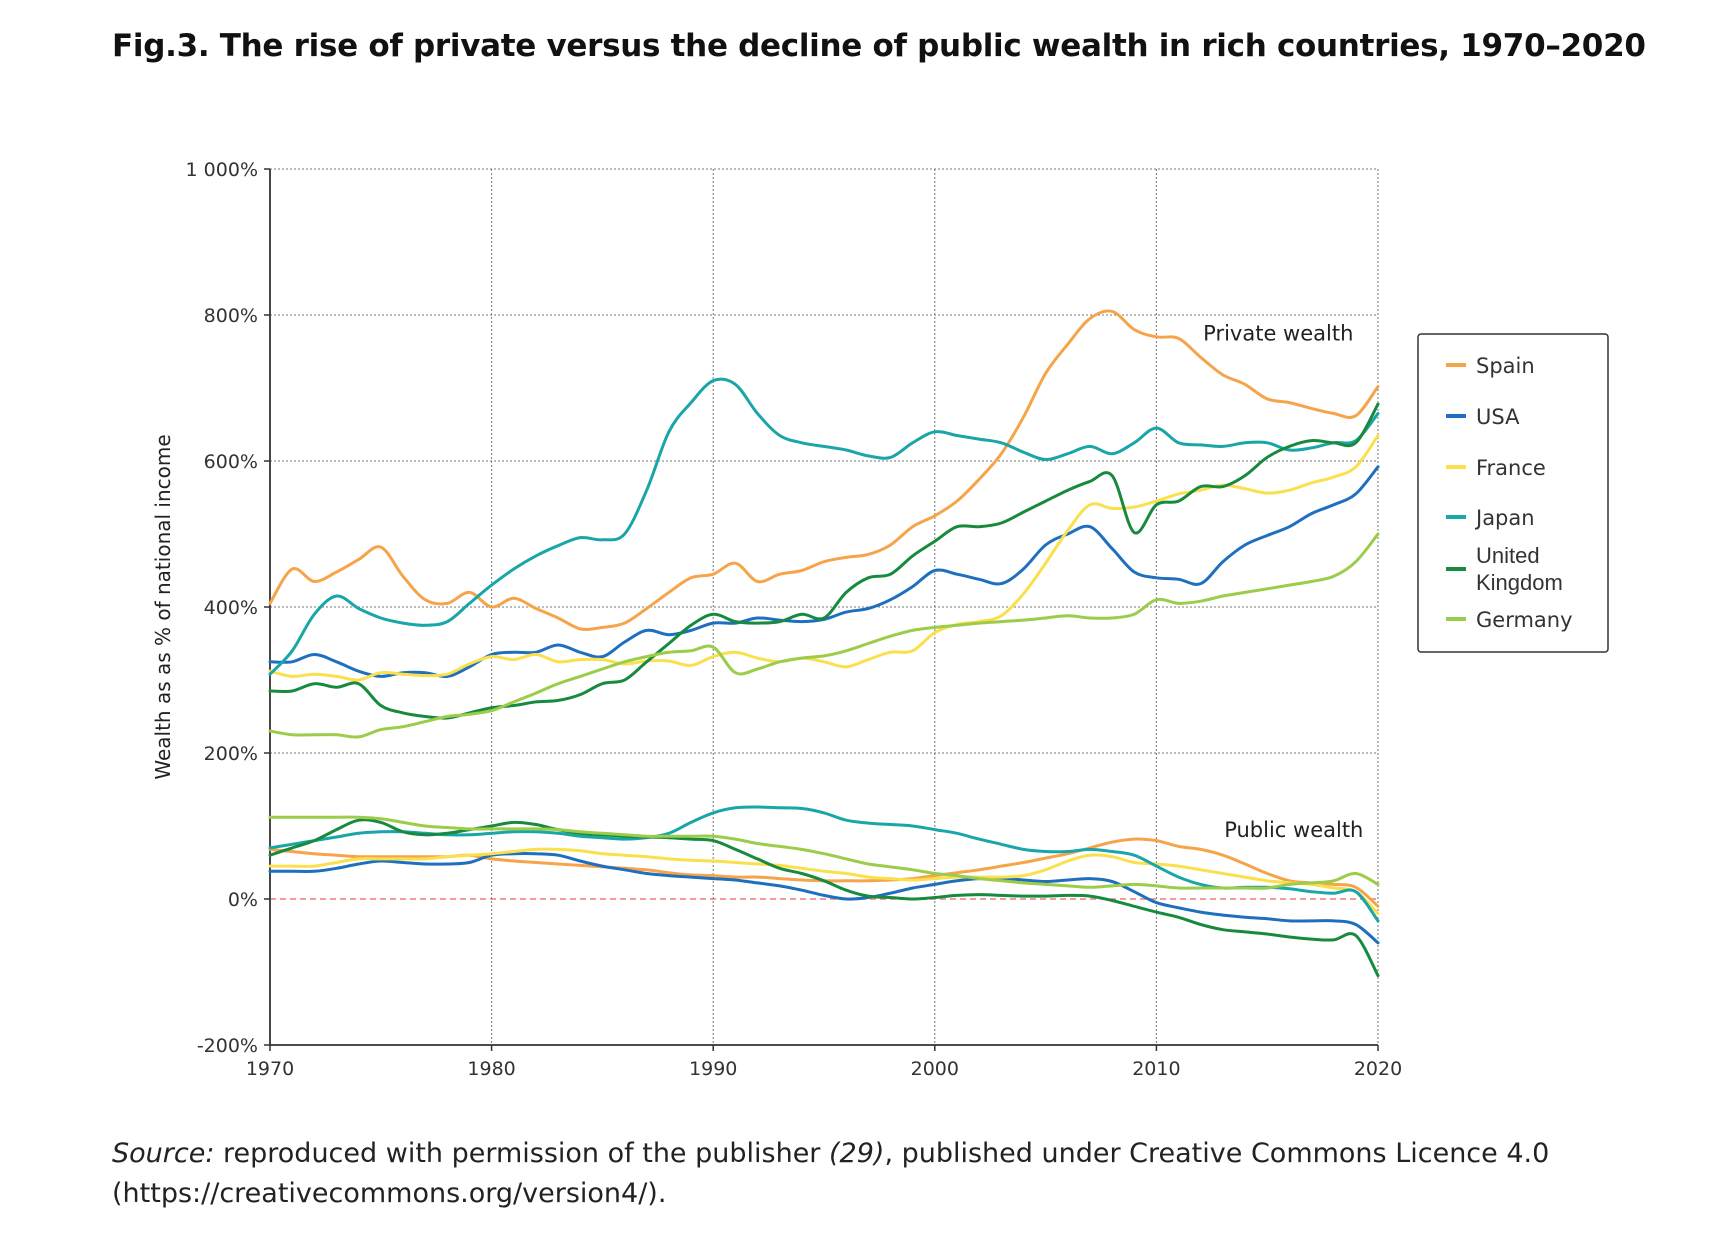  What do you see at coordinates (824, 1069) in the screenshot?
I see `x-tick-labels: 1970 1980 1990 2000 2010 2020` at bounding box center [824, 1069].